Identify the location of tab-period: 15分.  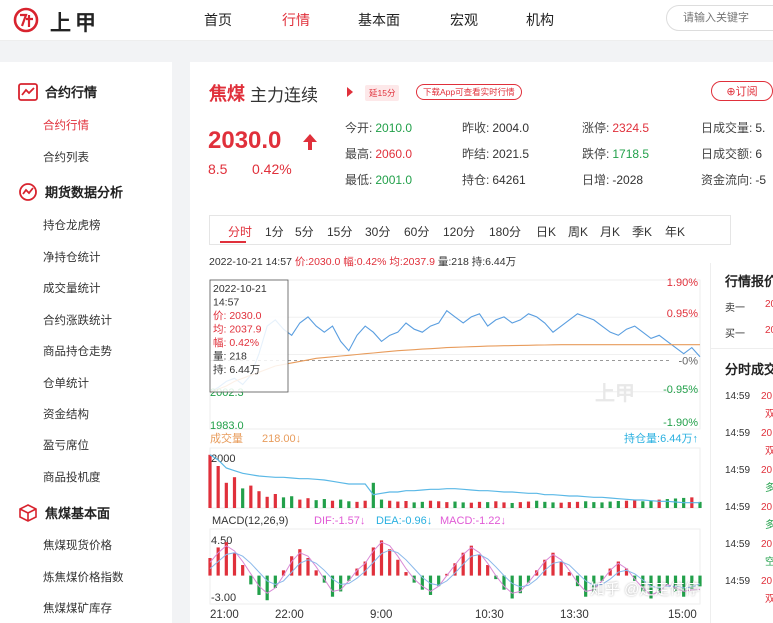
(340, 232).